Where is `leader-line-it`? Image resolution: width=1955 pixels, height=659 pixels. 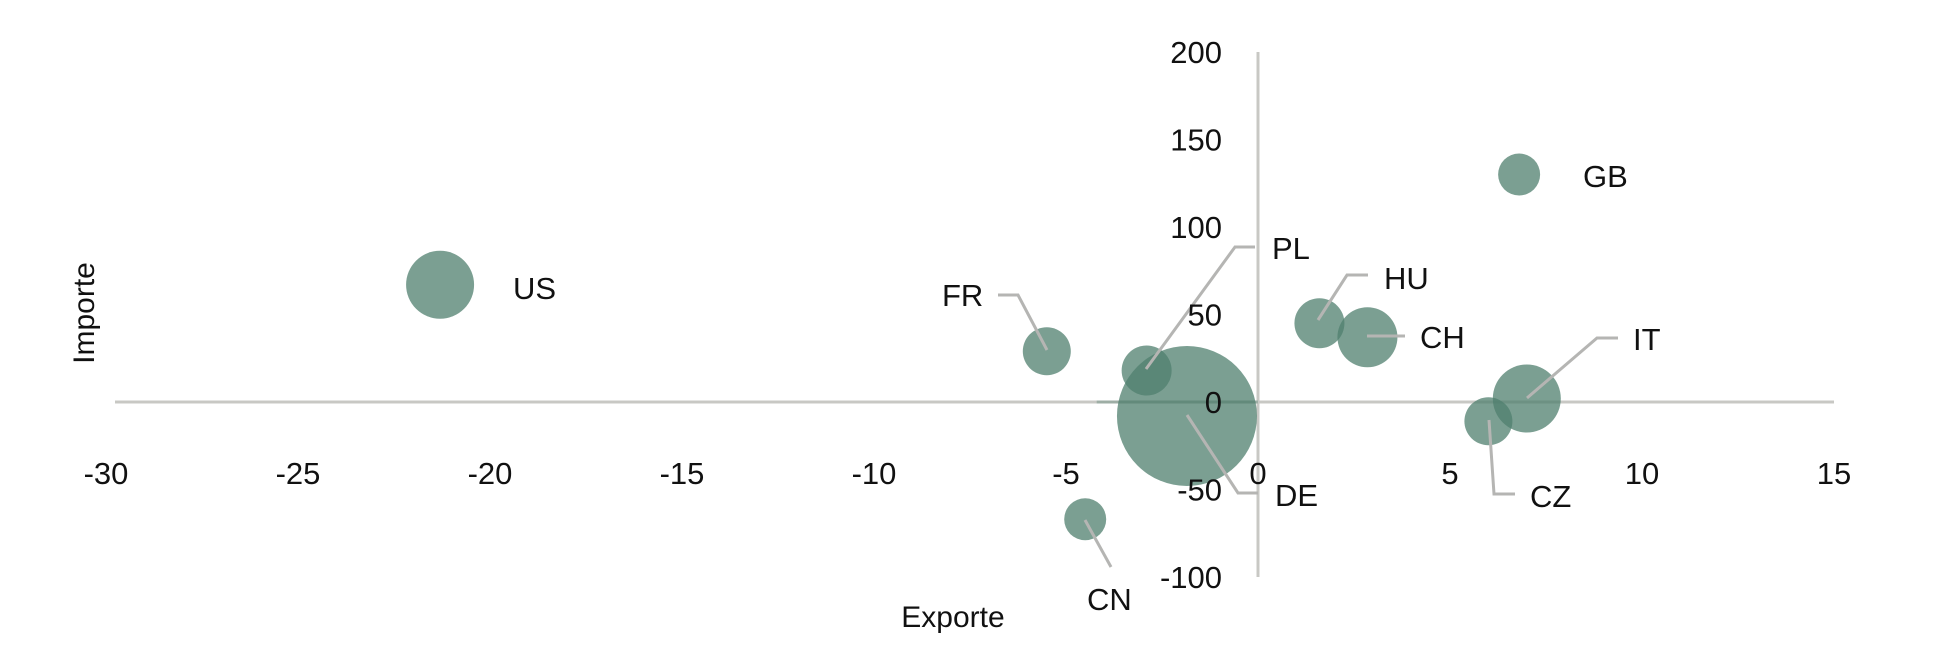
leader-line-it is located at coordinates (1572, 368).